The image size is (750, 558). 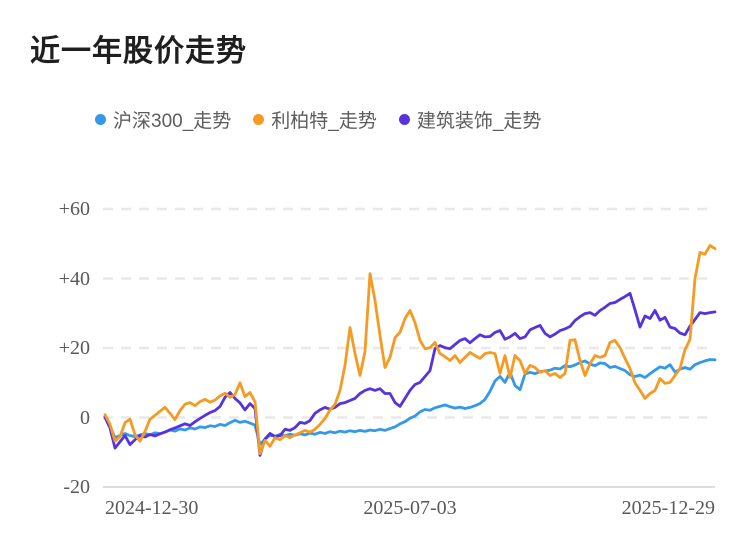 What do you see at coordinates (85, 417) in the screenshot?
I see `y-tick-label: 0` at bounding box center [85, 417].